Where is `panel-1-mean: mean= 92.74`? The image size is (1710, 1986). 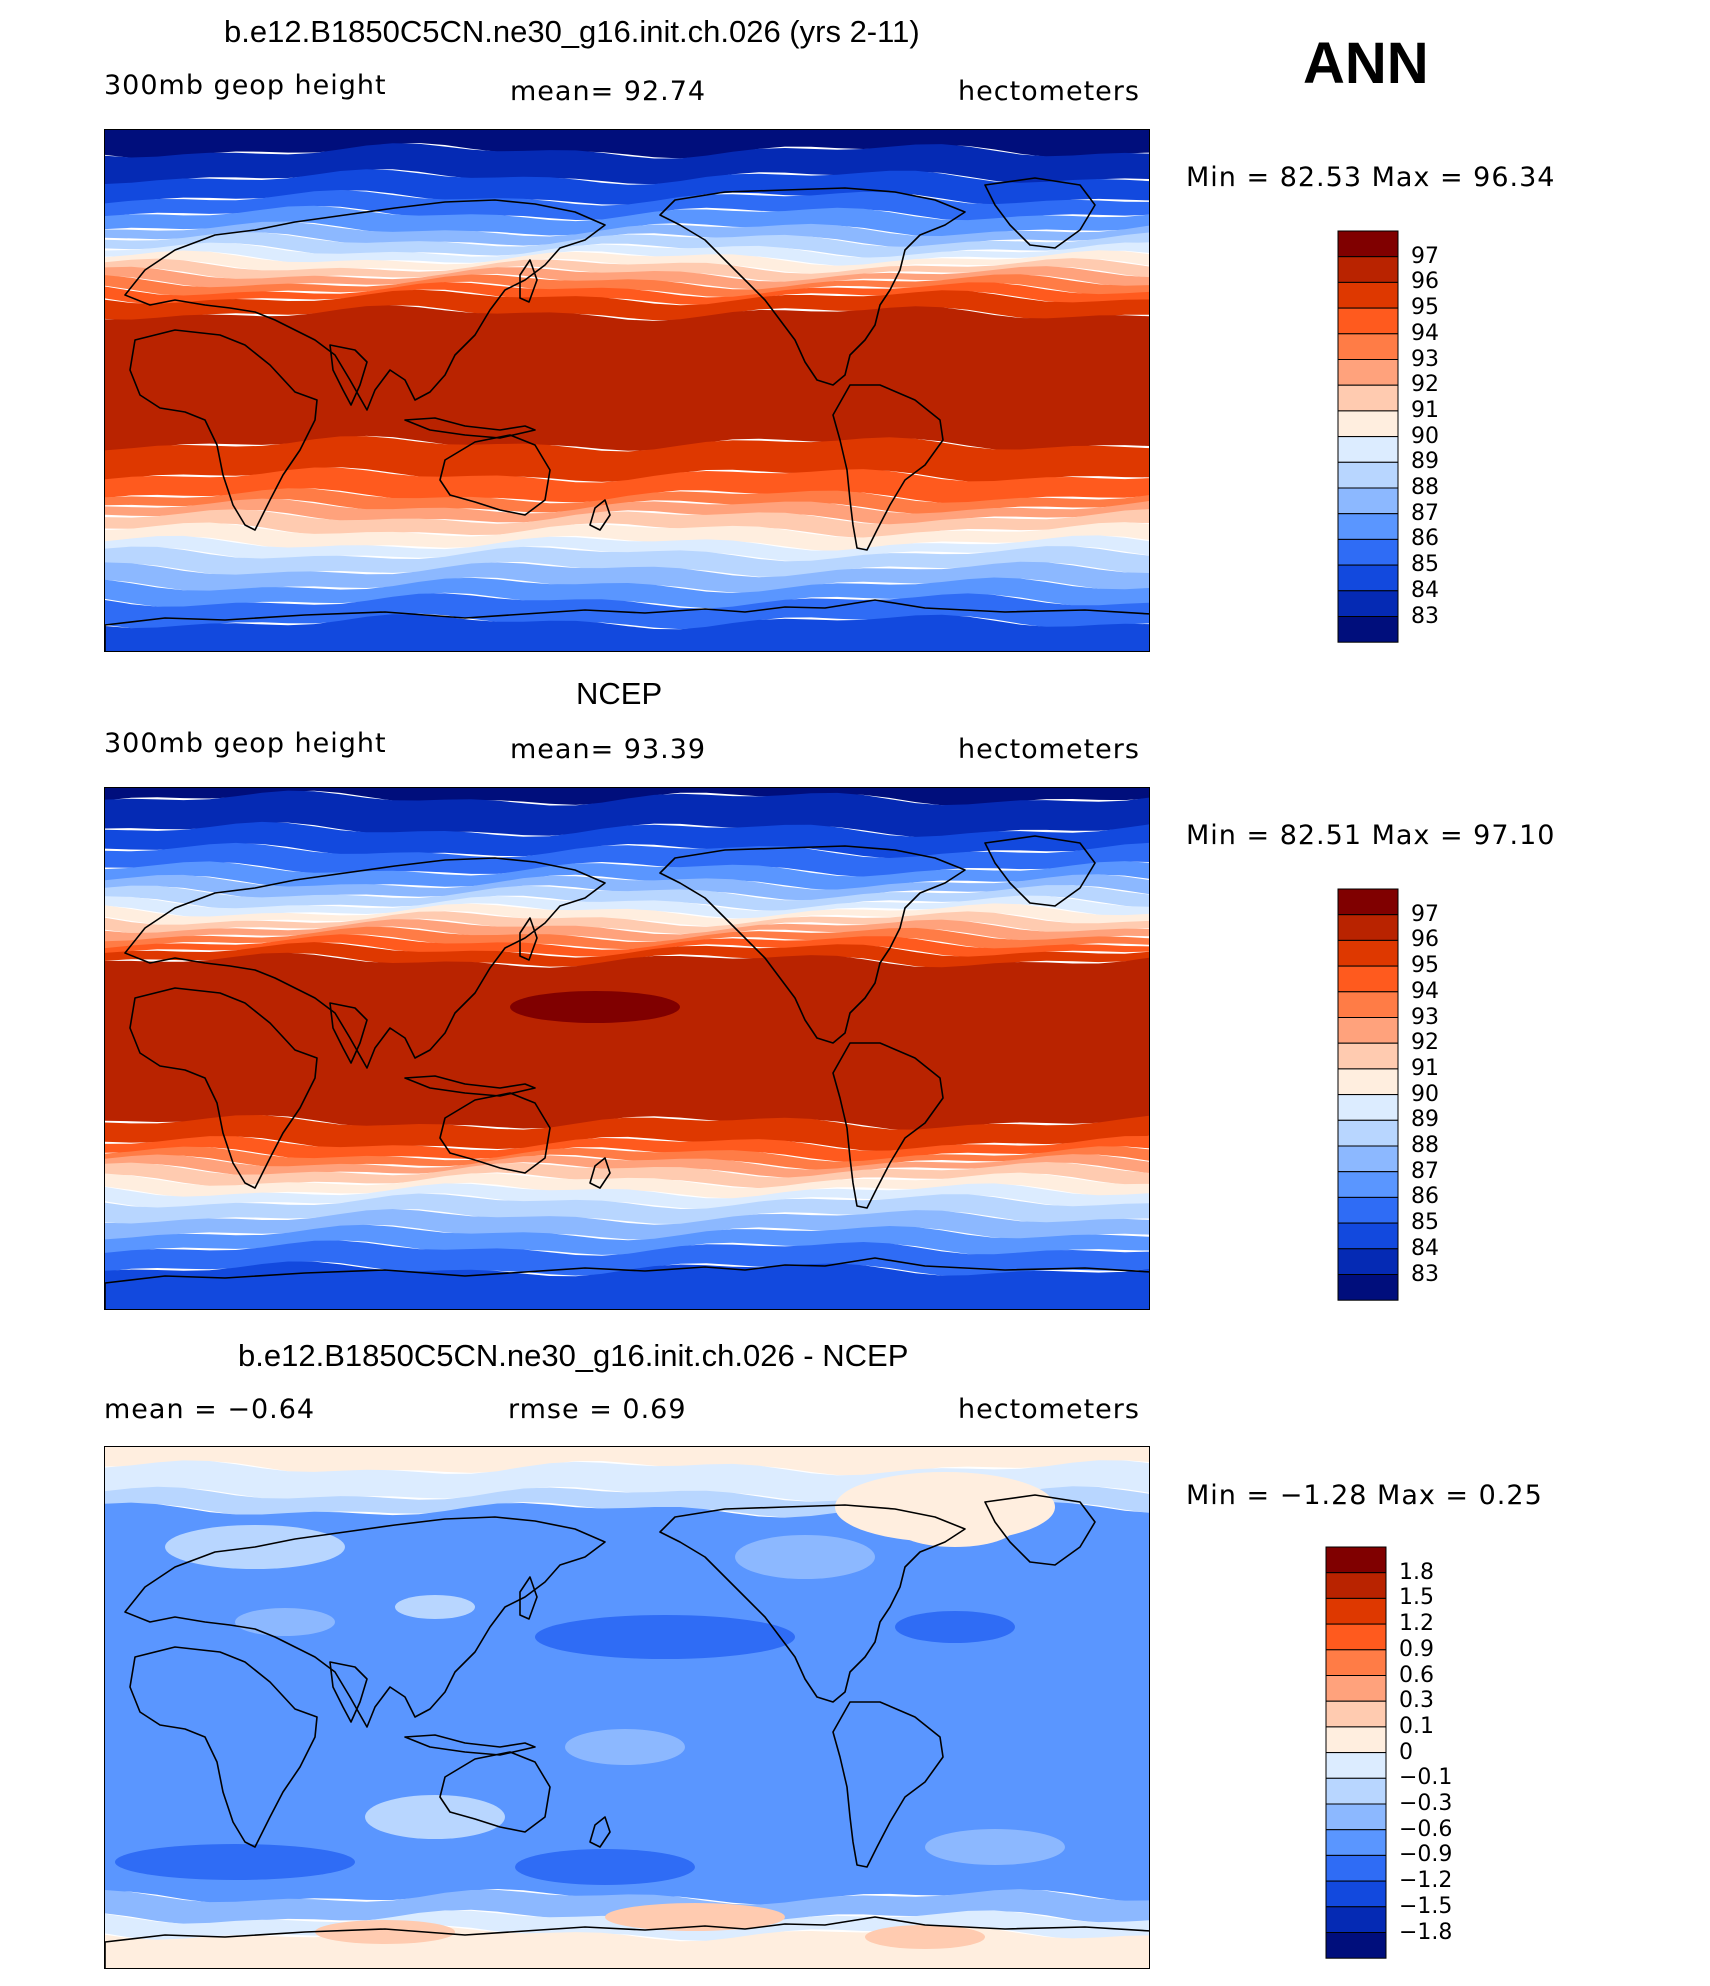 panel-1-mean: mean= 92.74 is located at coordinates (608, 91).